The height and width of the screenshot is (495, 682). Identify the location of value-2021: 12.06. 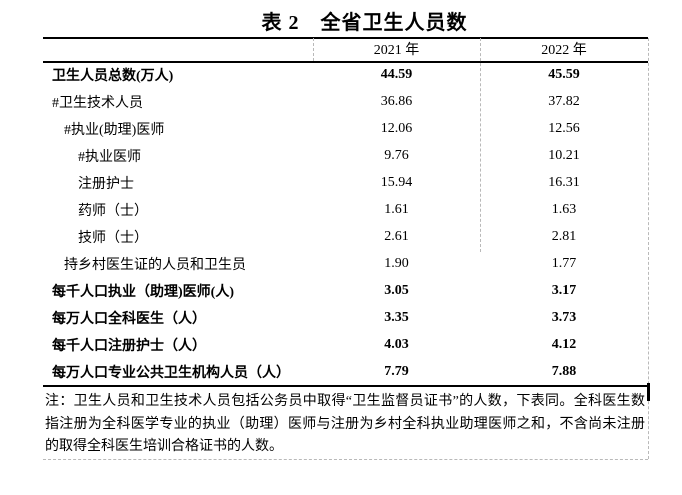
(396, 128).